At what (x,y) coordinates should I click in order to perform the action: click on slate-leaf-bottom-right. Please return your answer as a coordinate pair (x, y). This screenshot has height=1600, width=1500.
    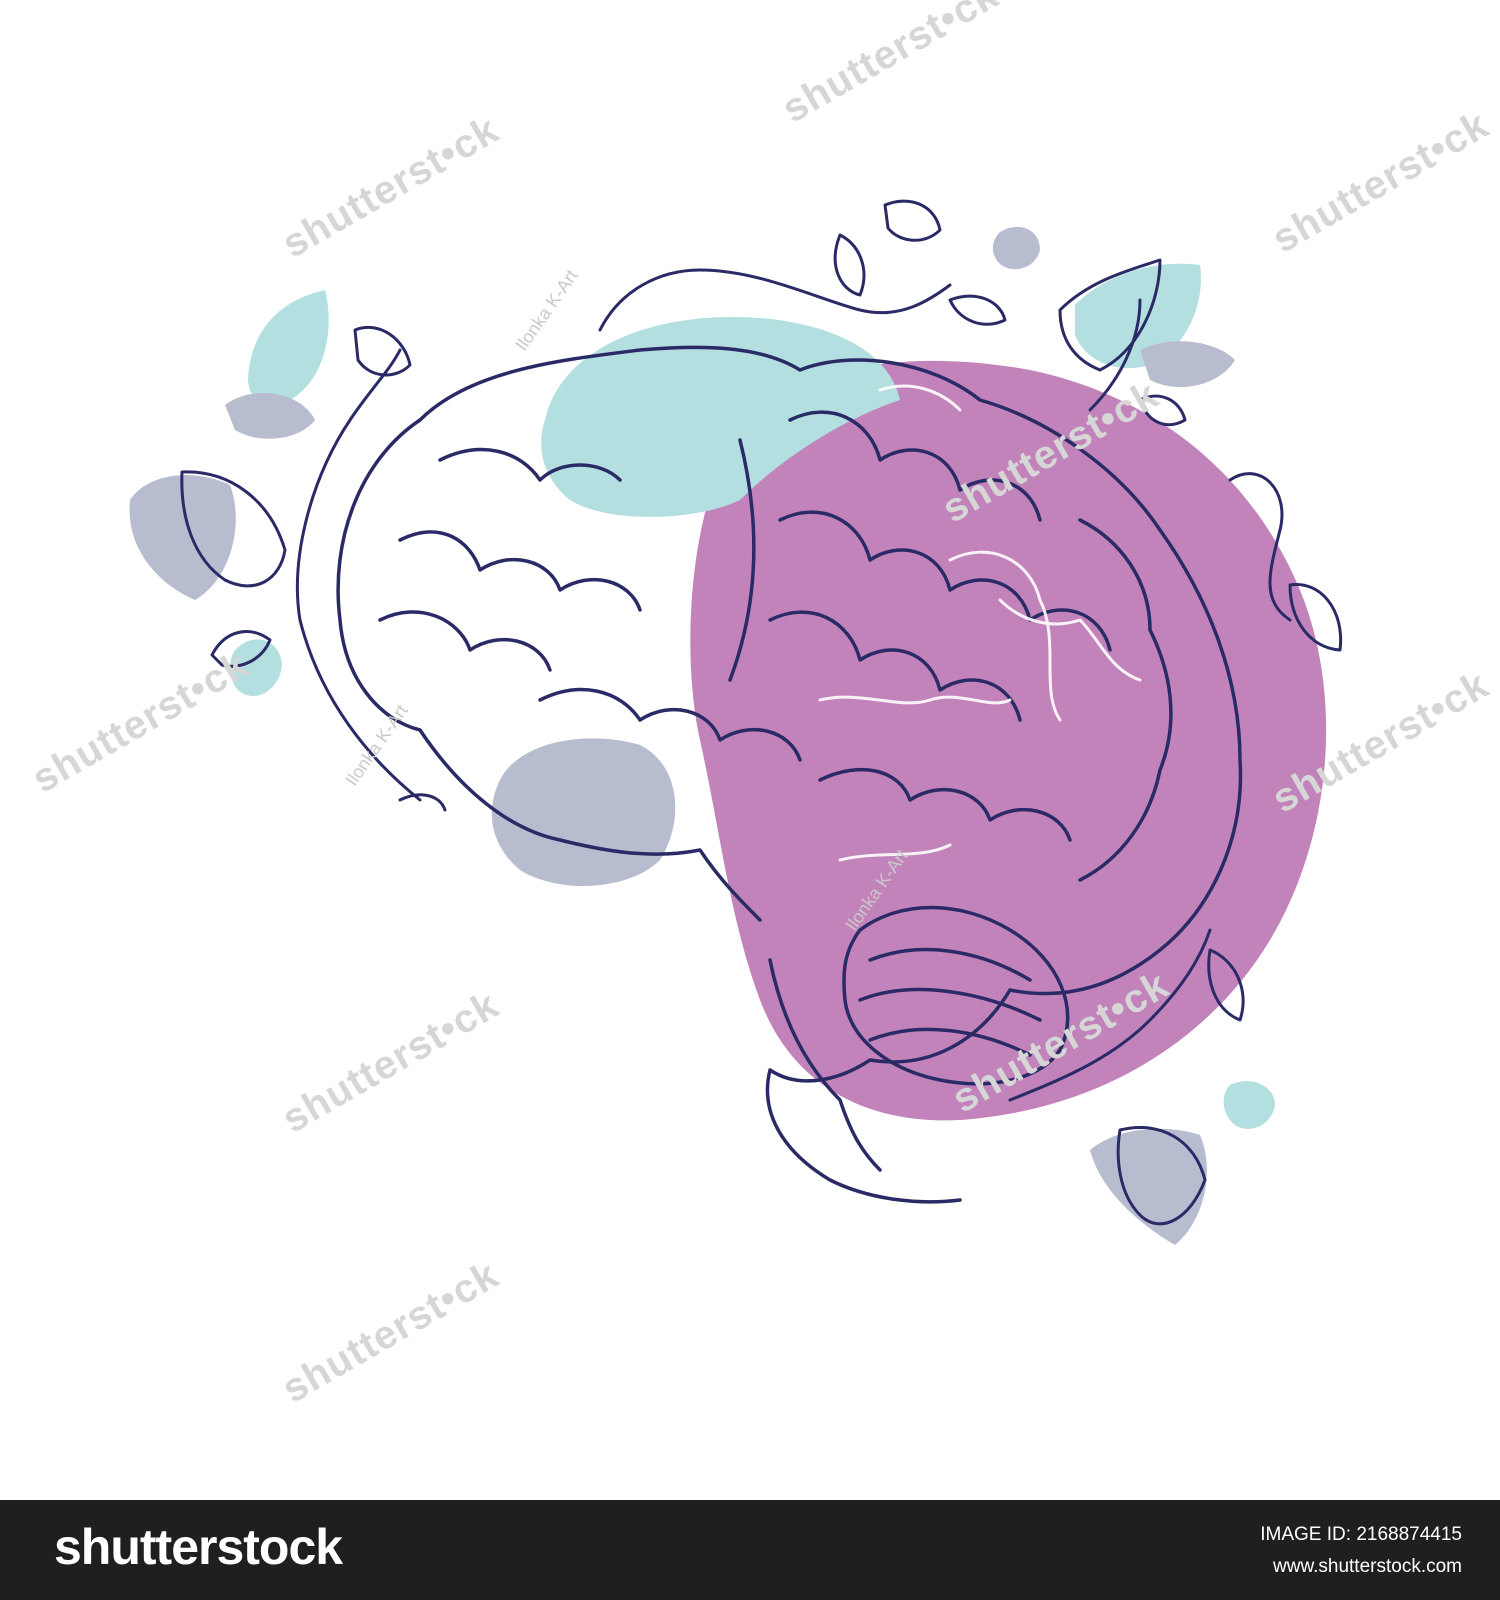
    Looking at the image, I should click on (1148, 1186).